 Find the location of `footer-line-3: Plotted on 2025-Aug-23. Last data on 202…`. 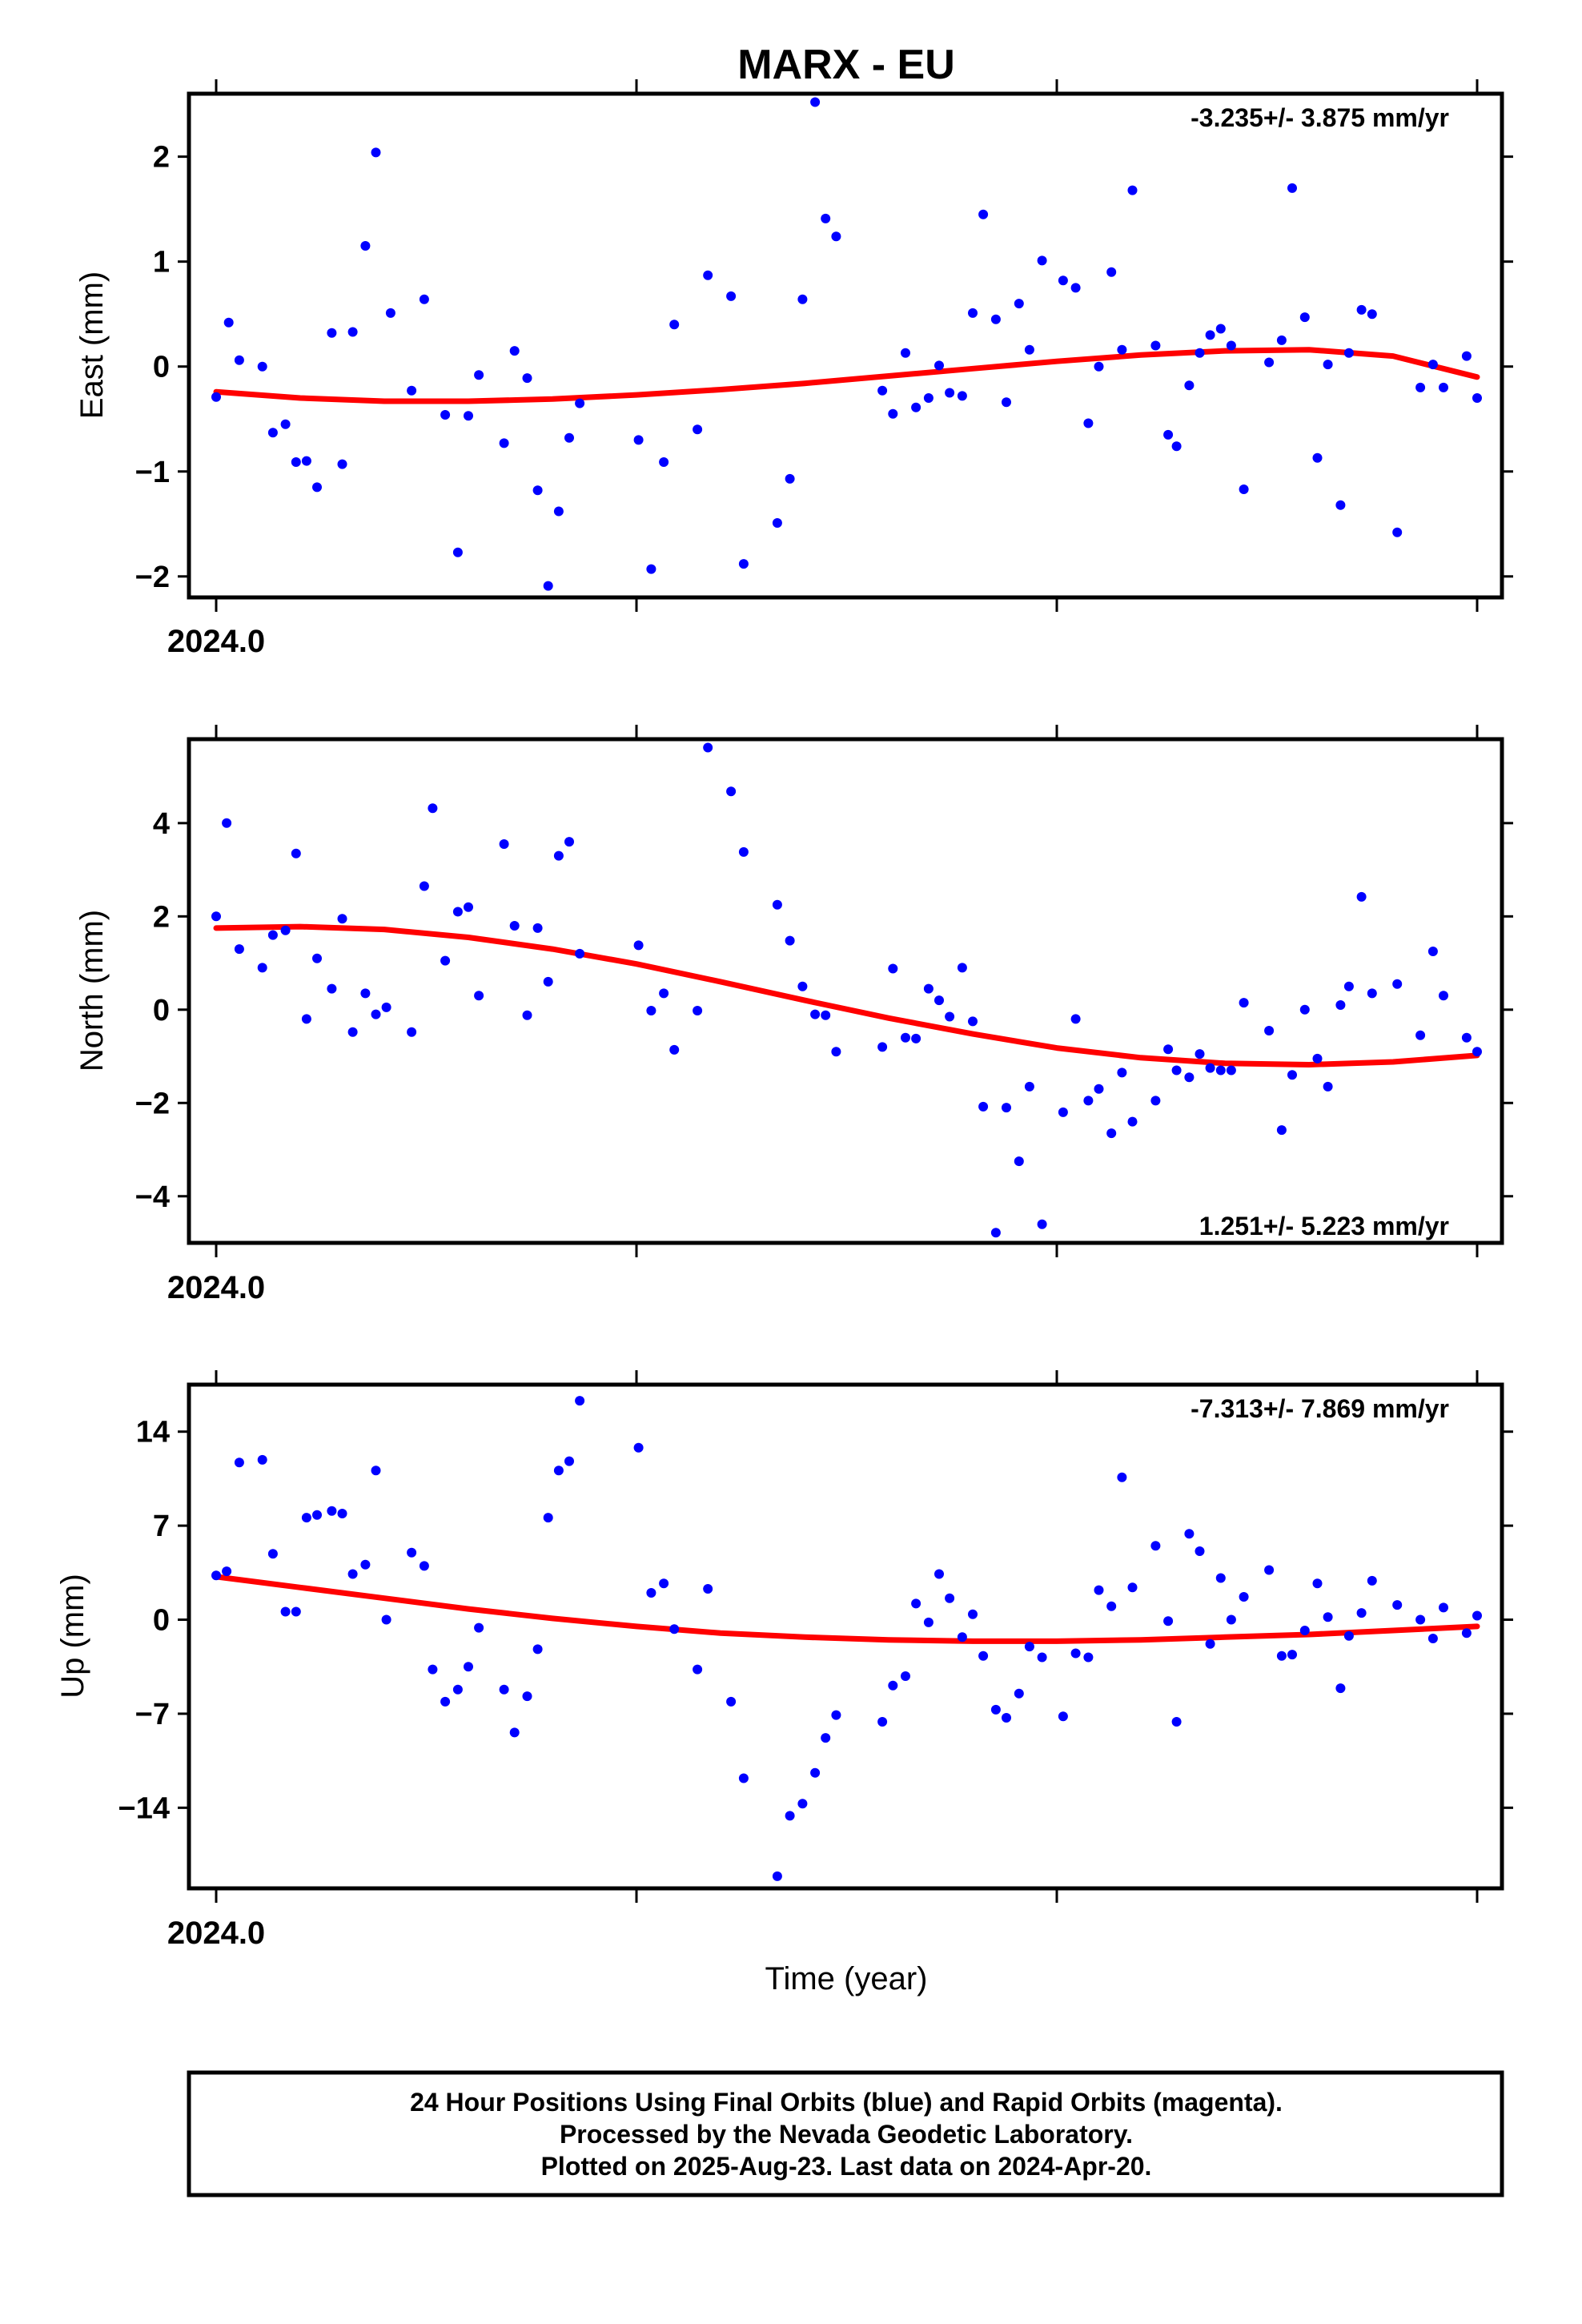

footer-line-3: Plotted on 2025-Aug-23. Last data on 202… is located at coordinates (847, 2166).